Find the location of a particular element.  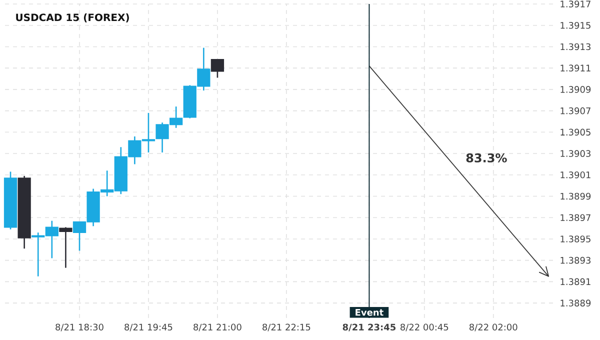

y-tick-label: 1.3907 is located at coordinates (575, 110).